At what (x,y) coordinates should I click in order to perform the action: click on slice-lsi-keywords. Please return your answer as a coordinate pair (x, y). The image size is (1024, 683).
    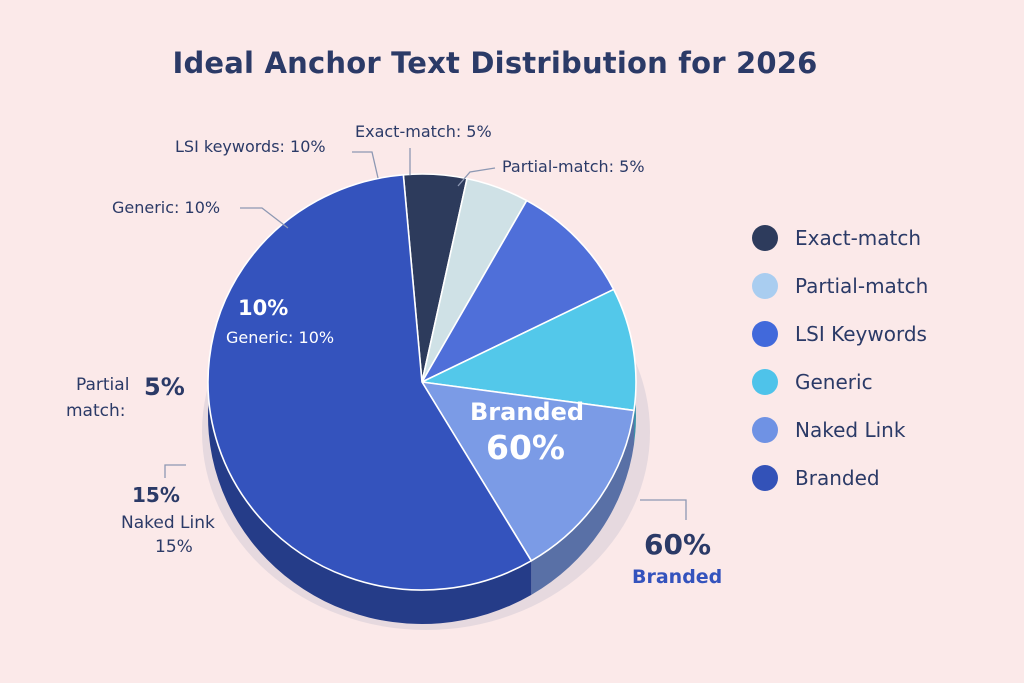
    Looking at the image, I should click on (518, 291).